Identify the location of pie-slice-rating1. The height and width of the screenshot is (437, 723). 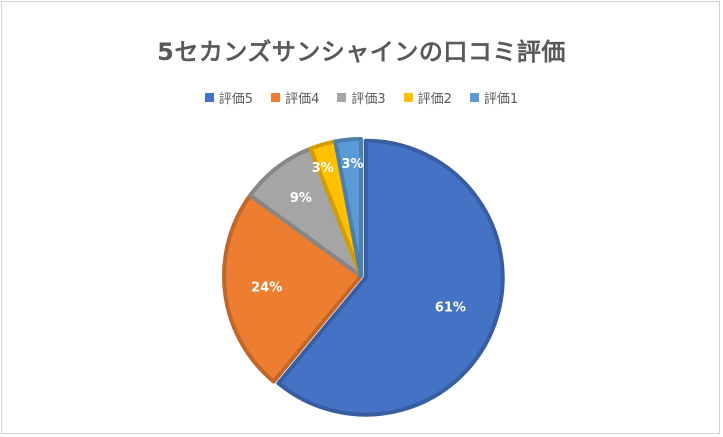
(348, 207).